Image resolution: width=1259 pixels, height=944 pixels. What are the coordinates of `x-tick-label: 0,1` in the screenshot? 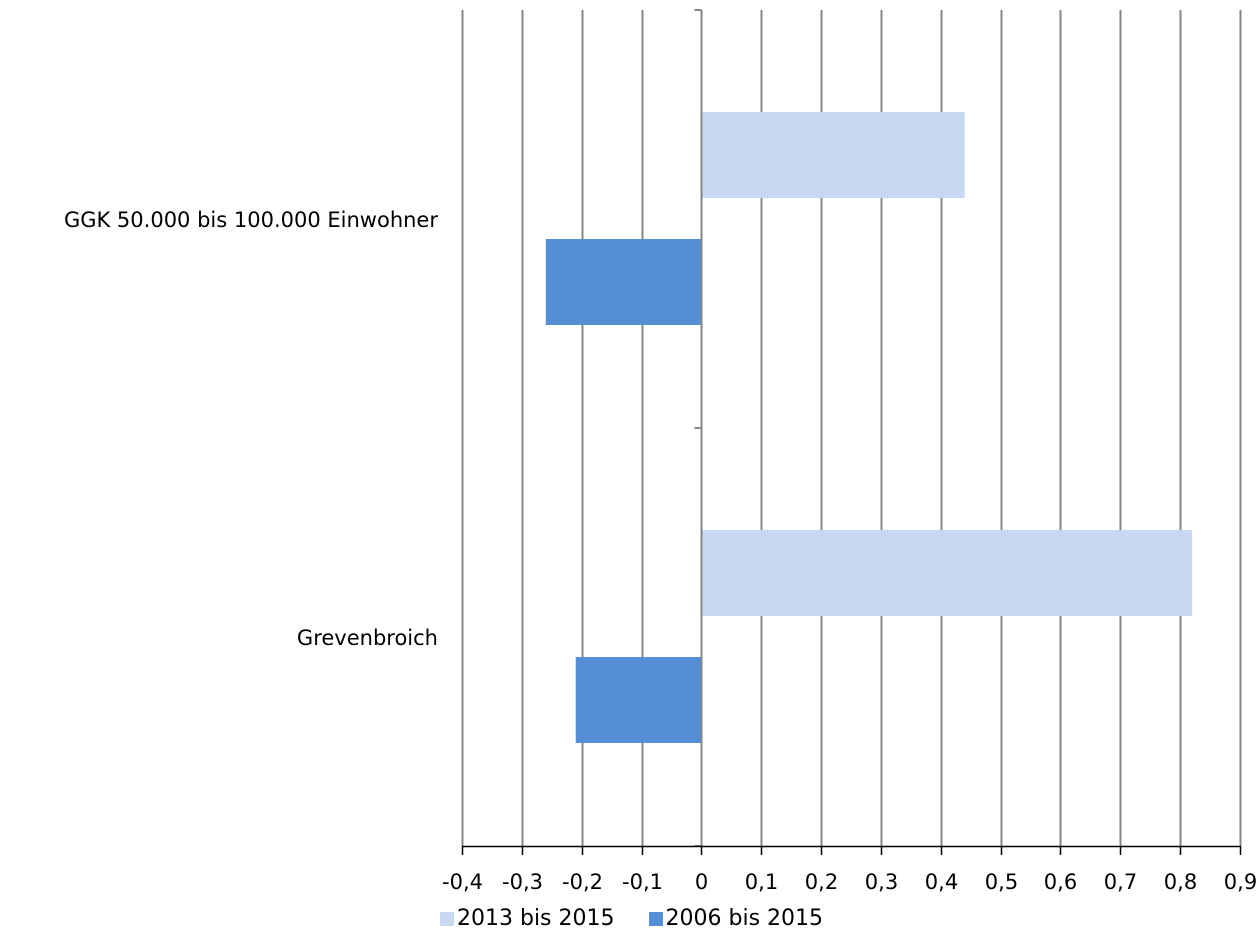 It's located at (761, 882).